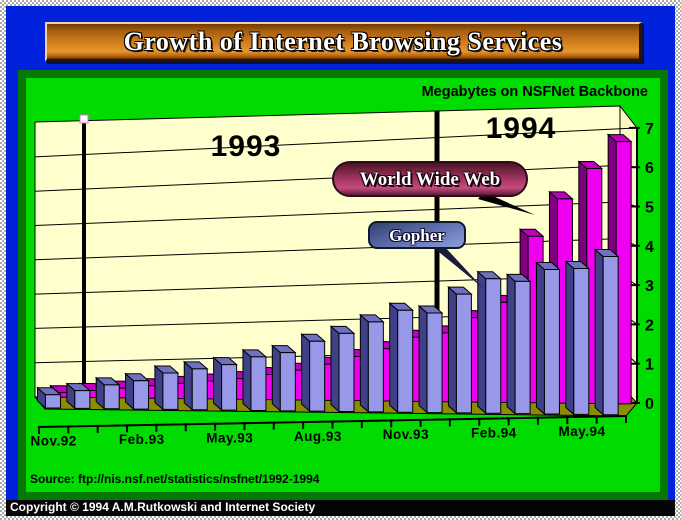 This screenshot has width=681, height=520. I want to click on www-callout-pointer, so click(506, 203).